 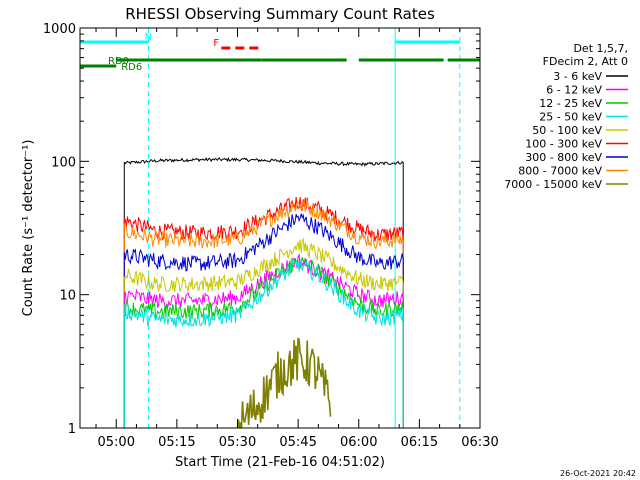 I want to click on legend-label: 25 - 50 keV, so click(x=570, y=117).